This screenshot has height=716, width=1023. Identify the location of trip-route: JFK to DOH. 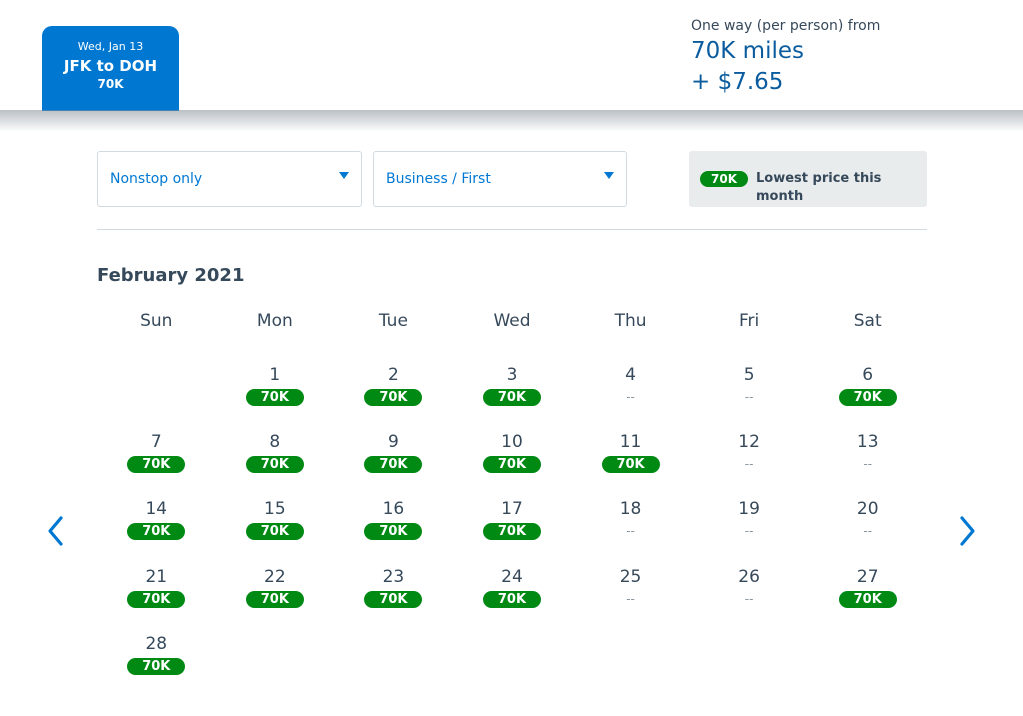
(110, 66).